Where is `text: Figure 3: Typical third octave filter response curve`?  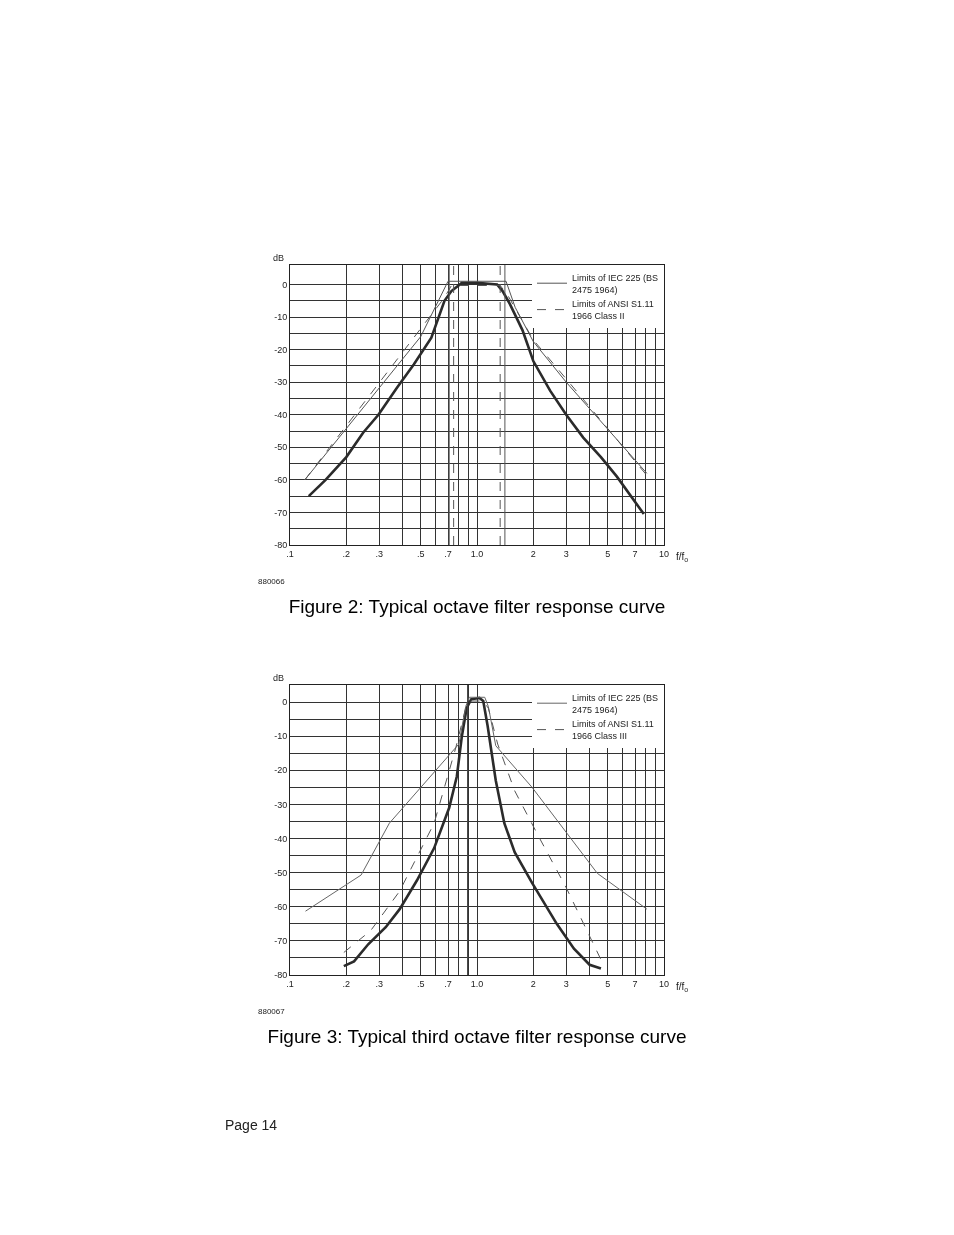 text: Figure 3: Typical third octave filter response curve is located at coordinates (477, 1037).